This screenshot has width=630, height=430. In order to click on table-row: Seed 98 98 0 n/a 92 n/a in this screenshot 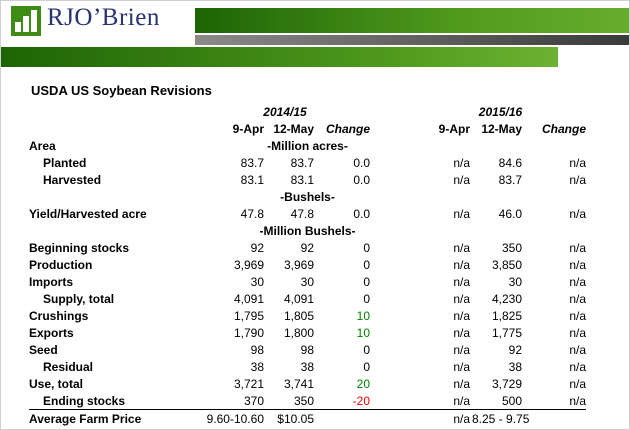, I will do `click(307, 349)`.